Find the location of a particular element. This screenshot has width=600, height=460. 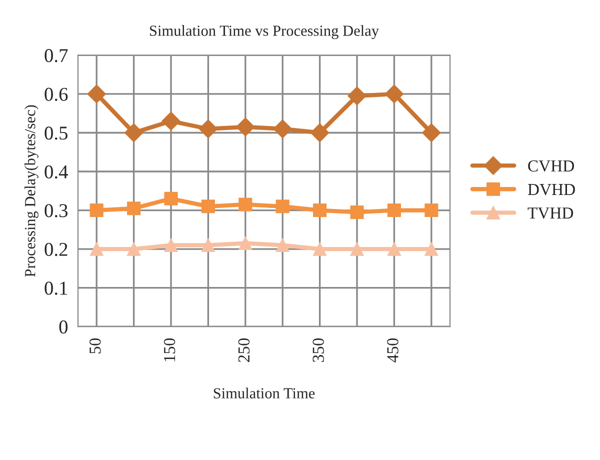

legend-label: CVHD is located at coordinates (551, 166).